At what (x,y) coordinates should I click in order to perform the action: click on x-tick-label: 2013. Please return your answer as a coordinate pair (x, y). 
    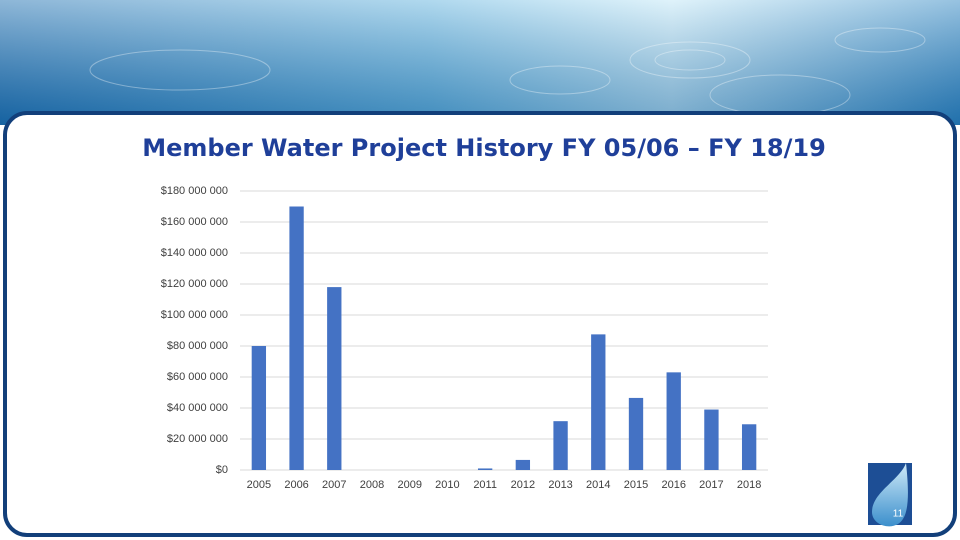
    Looking at the image, I should click on (560, 485).